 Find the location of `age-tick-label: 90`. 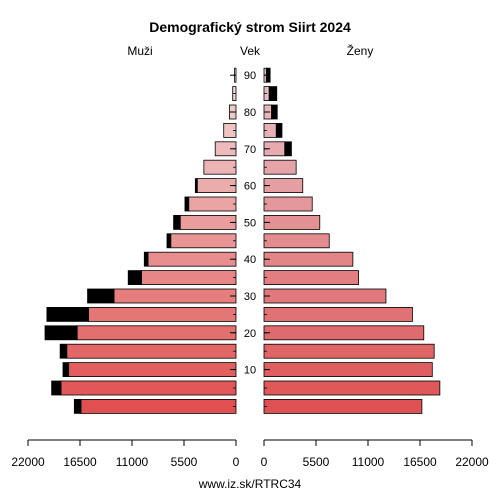

age-tick-label: 90 is located at coordinates (250, 76).